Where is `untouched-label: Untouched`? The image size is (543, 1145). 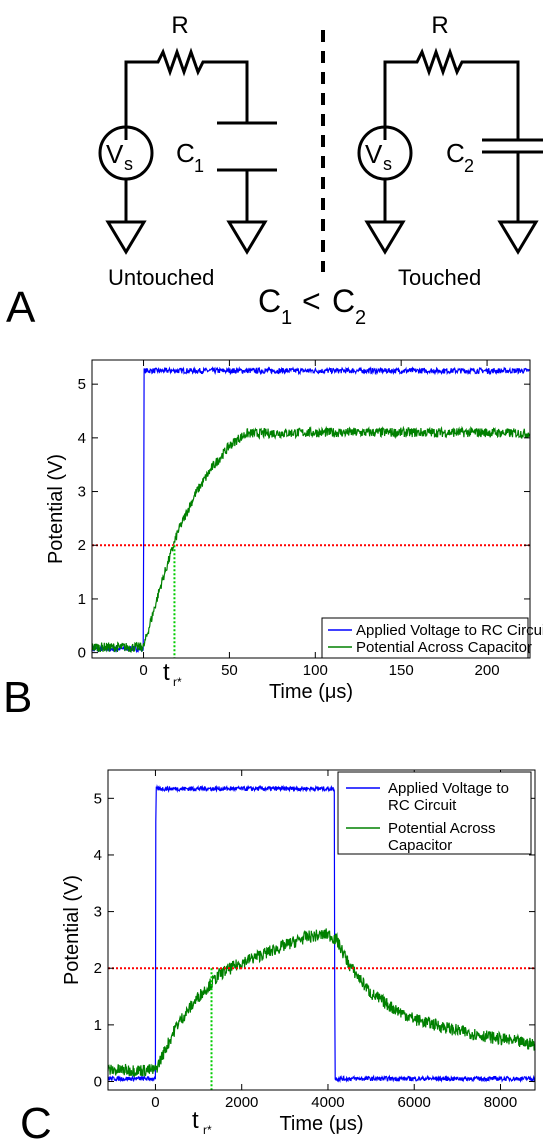 untouched-label: Untouched is located at coordinates (161, 277).